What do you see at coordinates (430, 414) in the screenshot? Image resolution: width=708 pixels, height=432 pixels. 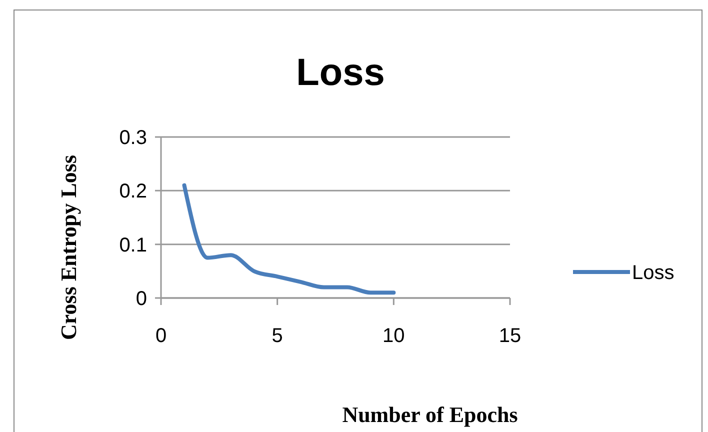 I see `x-axis-title: Number of Epochs` at bounding box center [430, 414].